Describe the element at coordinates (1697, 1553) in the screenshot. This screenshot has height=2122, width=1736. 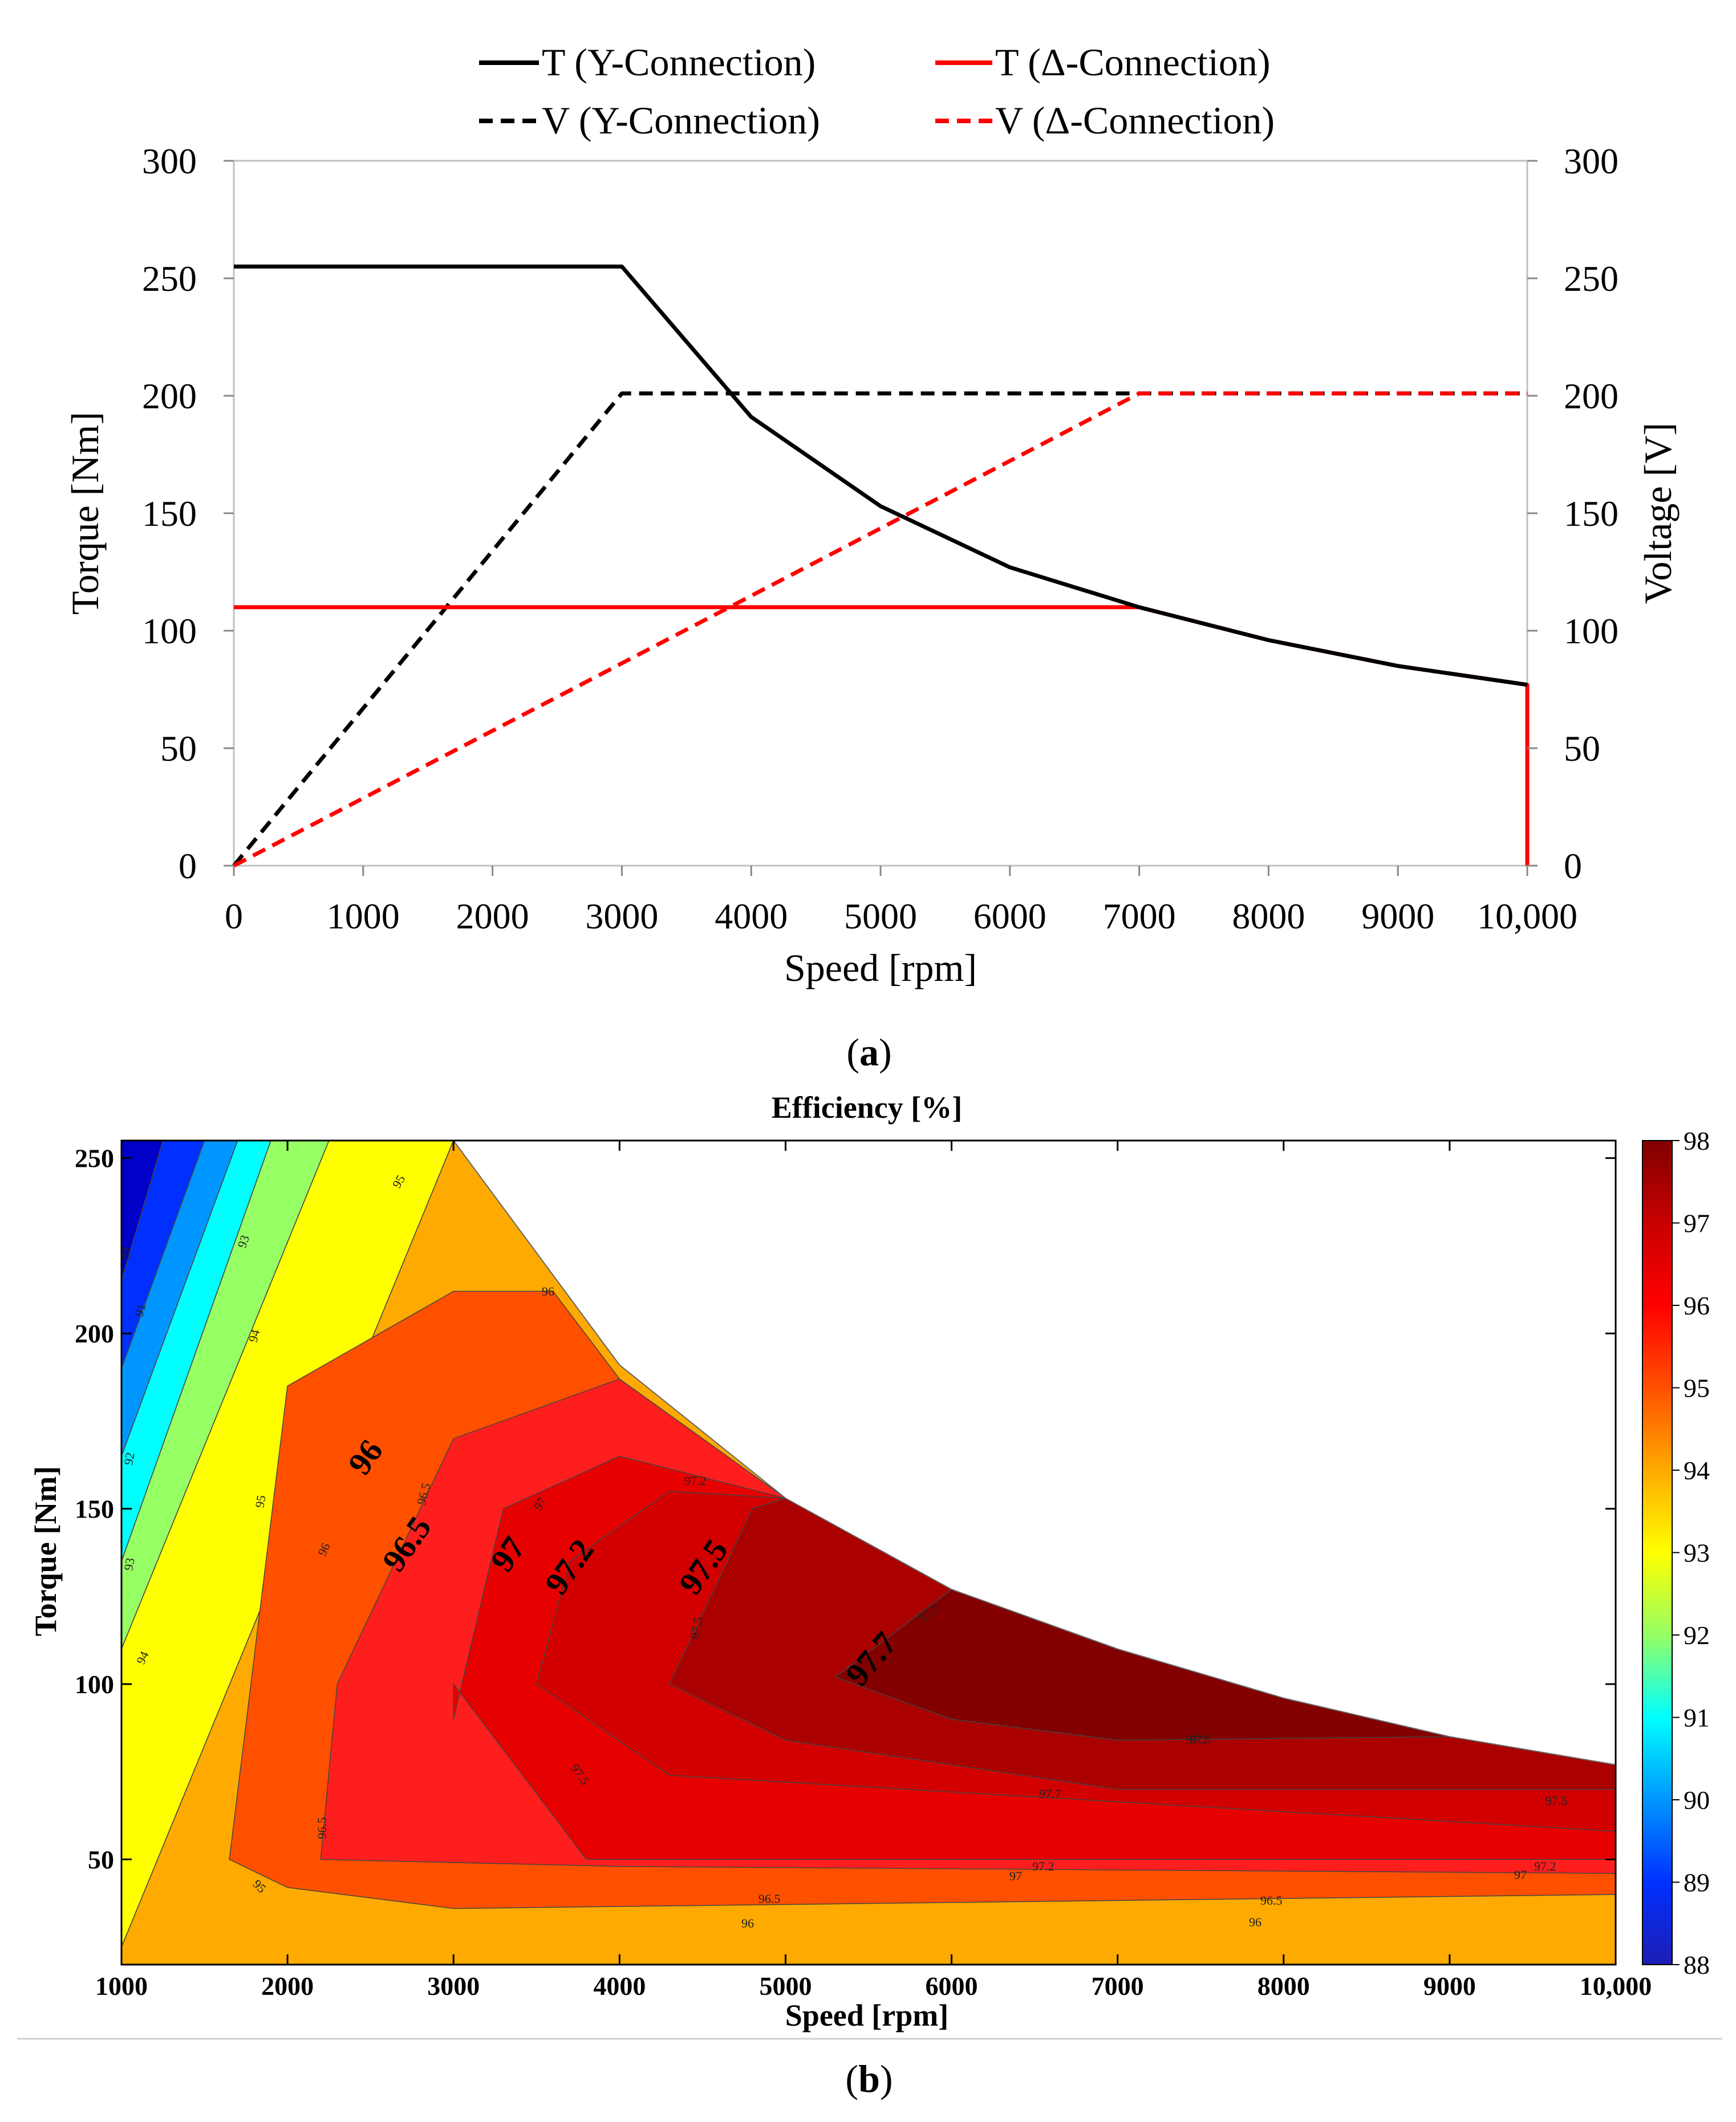
I see `colorbar-tick-label: 93` at that location.